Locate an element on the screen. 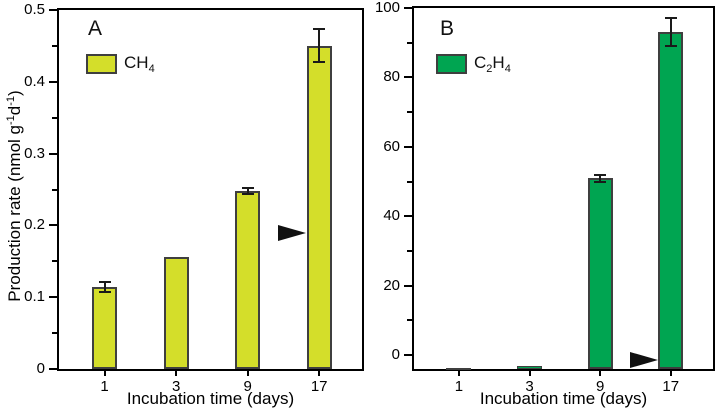 This screenshot has height=410, width=723. y-tick-label: 40 is located at coordinates (391, 216).